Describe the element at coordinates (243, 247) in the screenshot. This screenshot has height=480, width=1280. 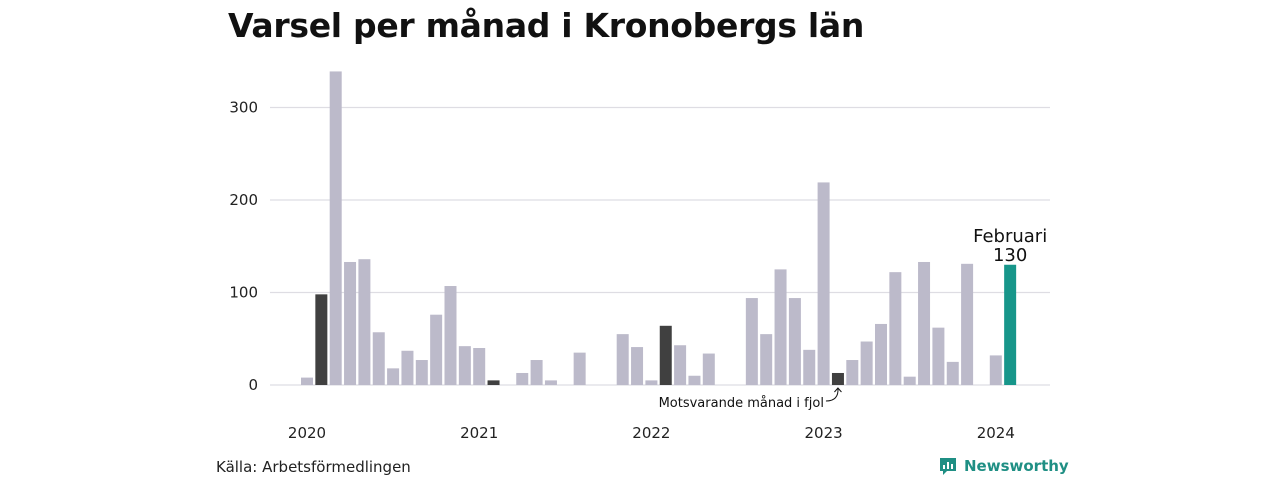
I see `y-axis-ticks: 0 100 200 300` at that location.